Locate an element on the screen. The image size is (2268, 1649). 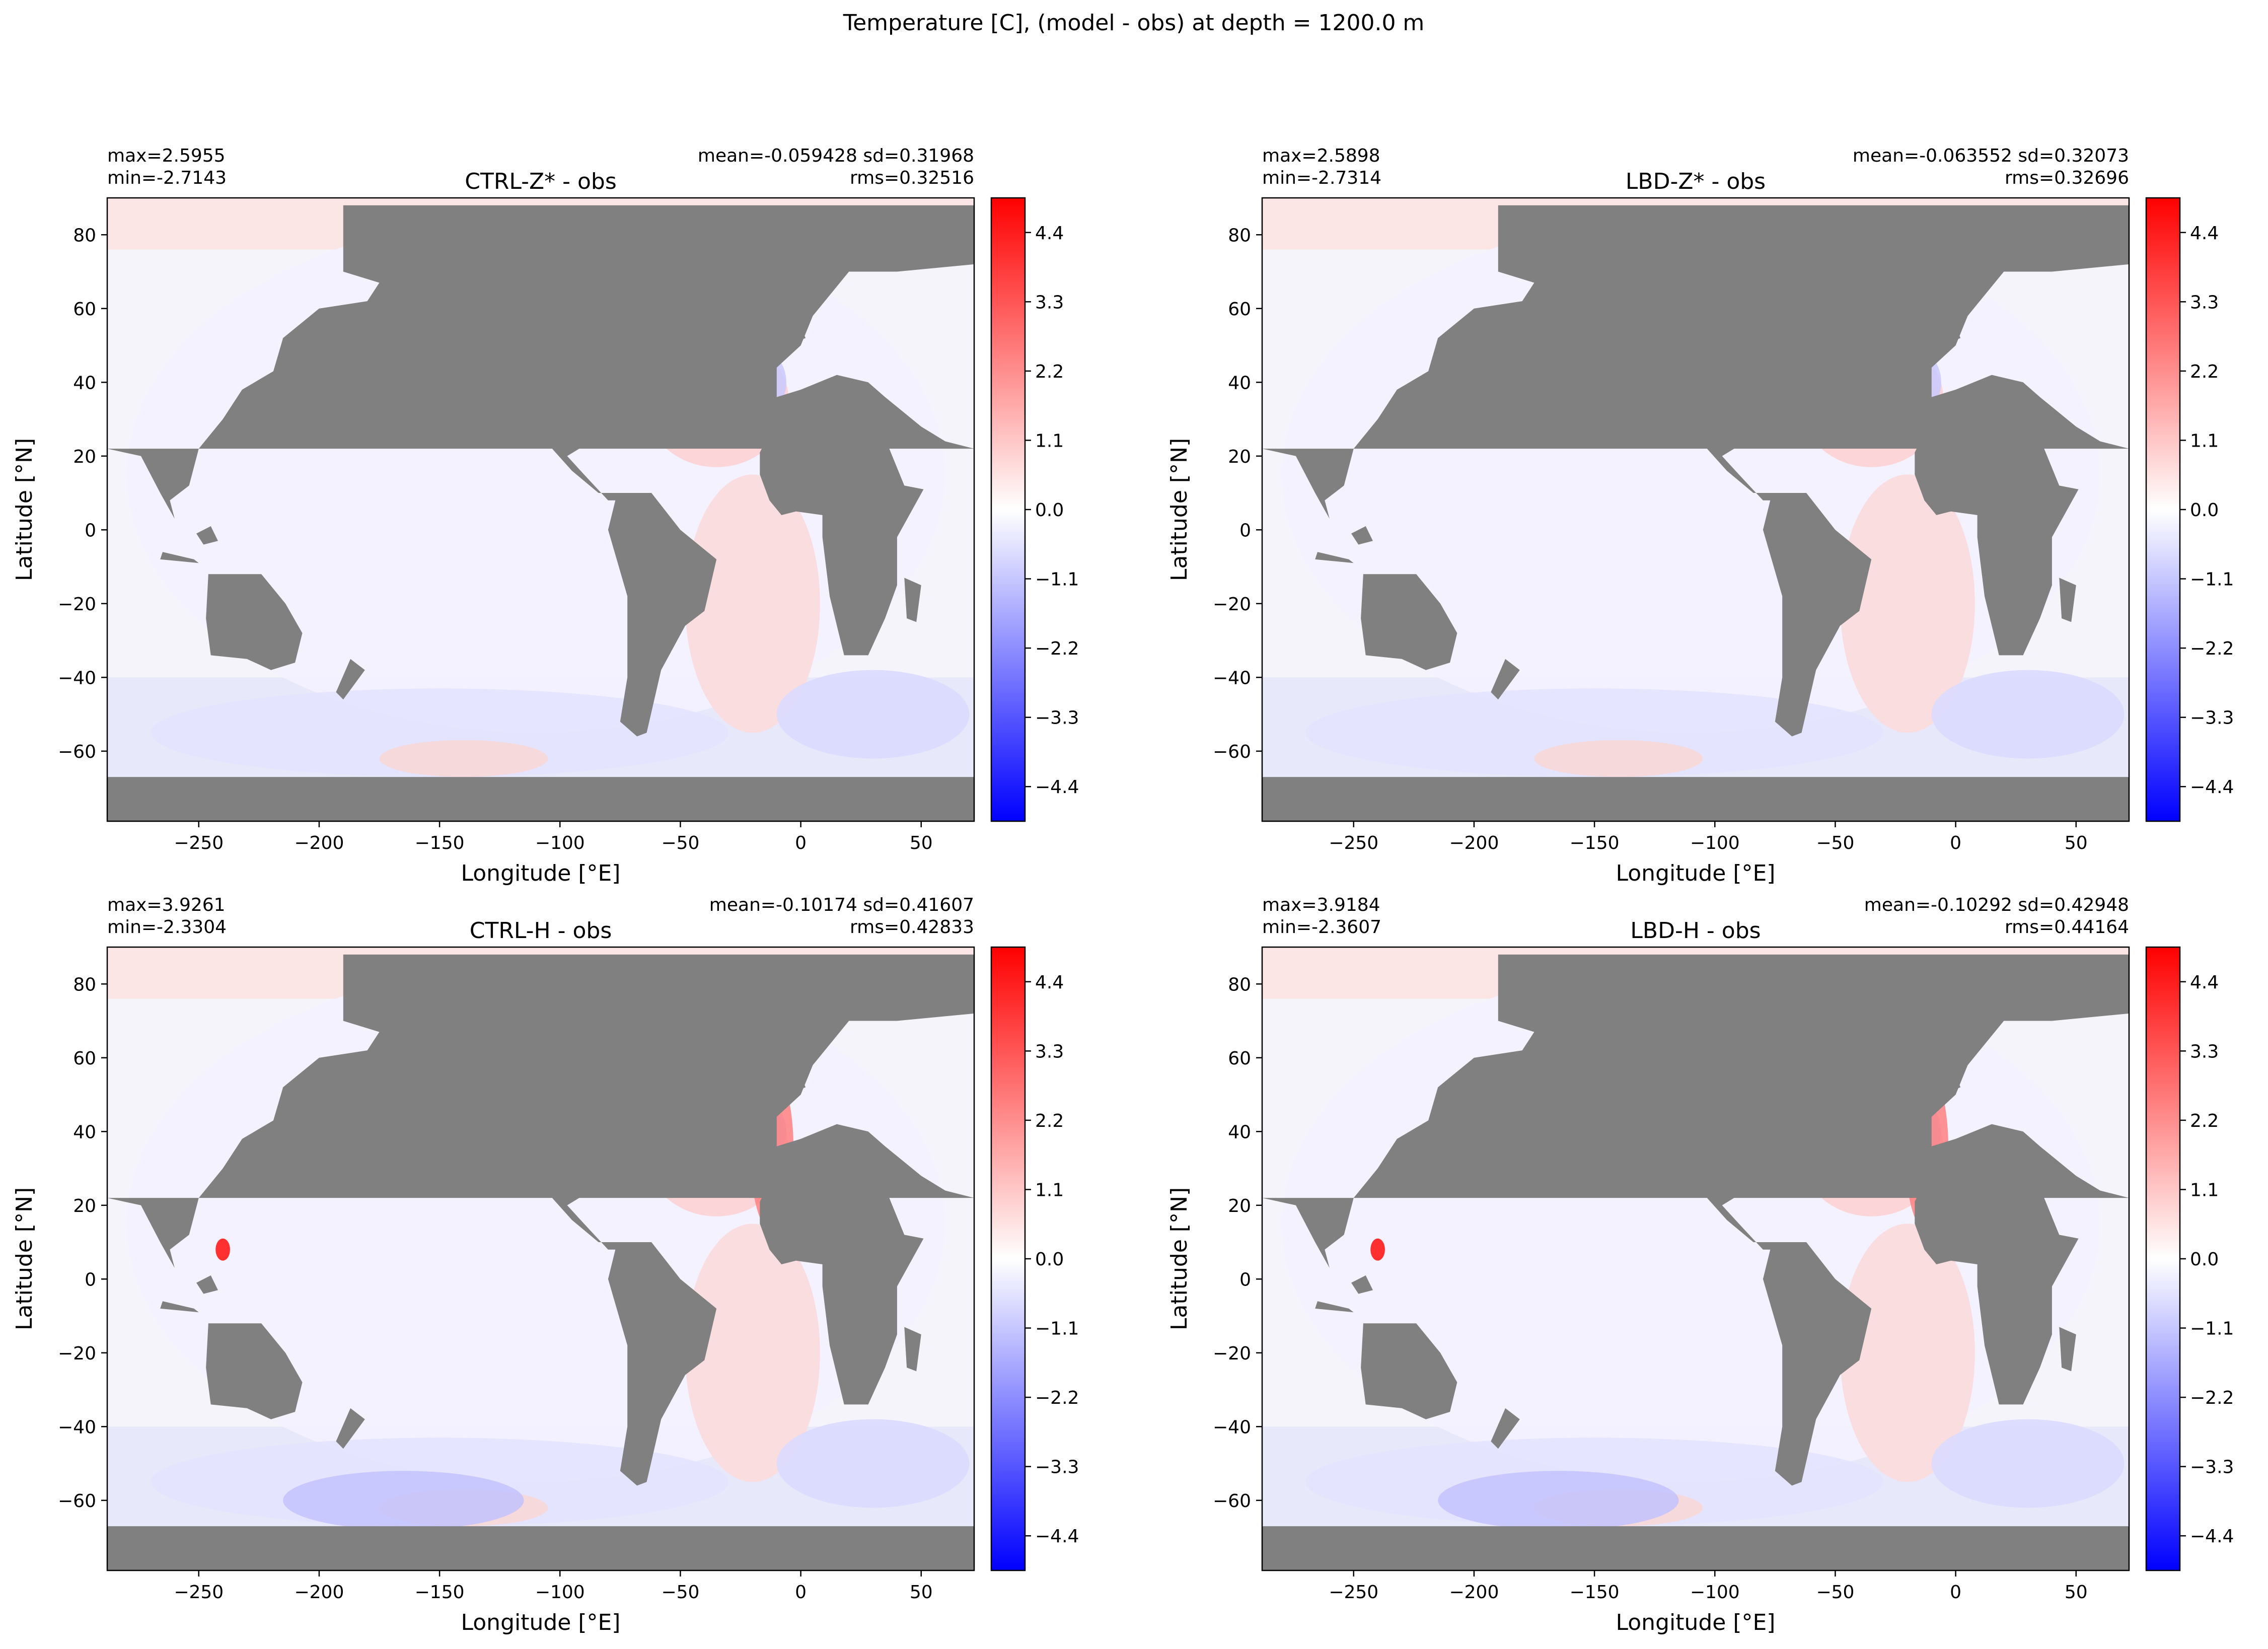
colorbar-tick-label: 3.3 is located at coordinates (1049, 1052).